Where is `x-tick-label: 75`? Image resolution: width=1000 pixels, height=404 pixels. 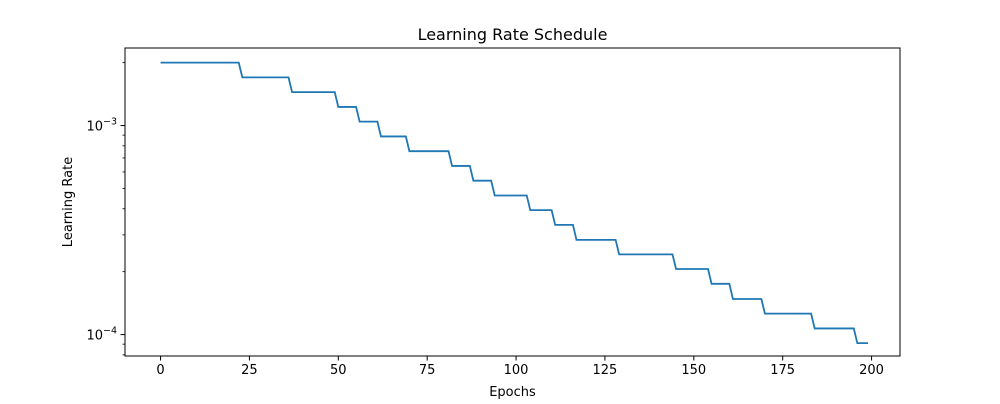
x-tick-label: 75 is located at coordinates (427, 370).